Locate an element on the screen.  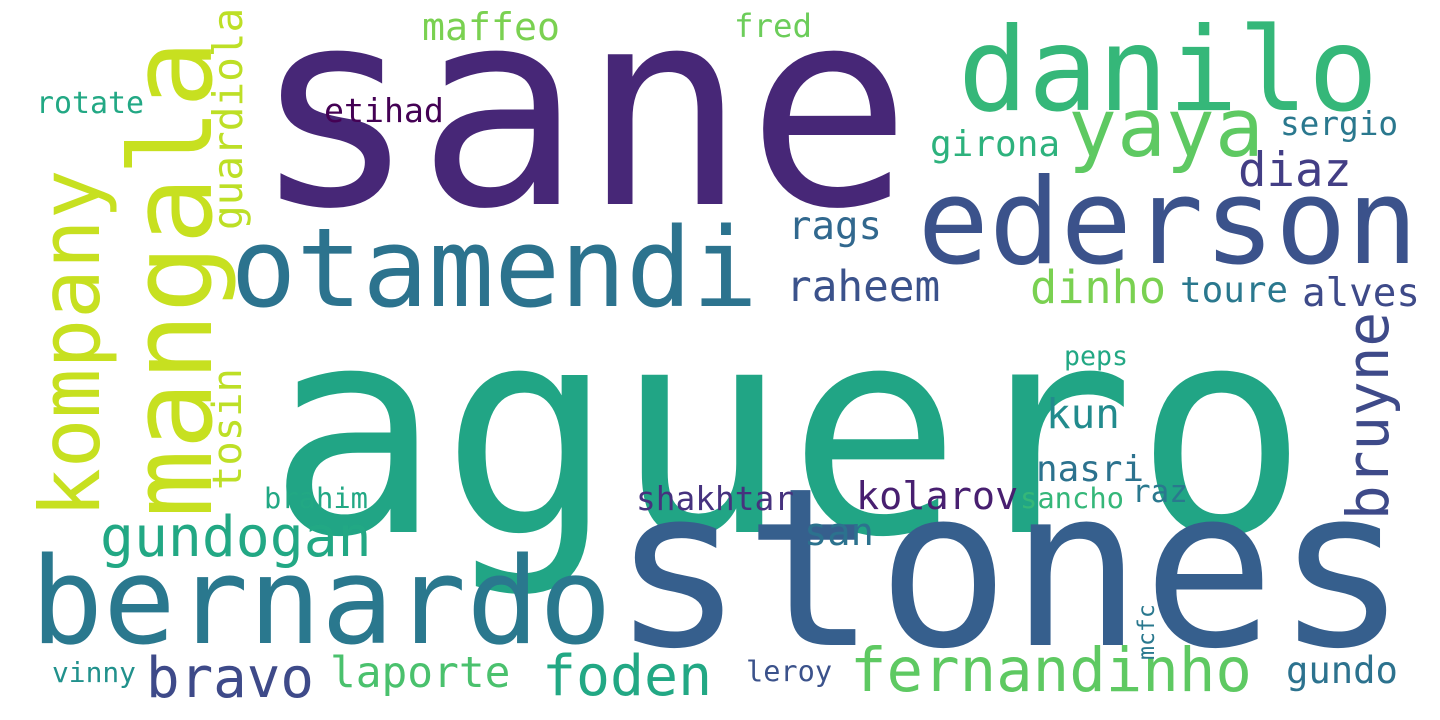
word: raz is located at coordinates (1160, 491).